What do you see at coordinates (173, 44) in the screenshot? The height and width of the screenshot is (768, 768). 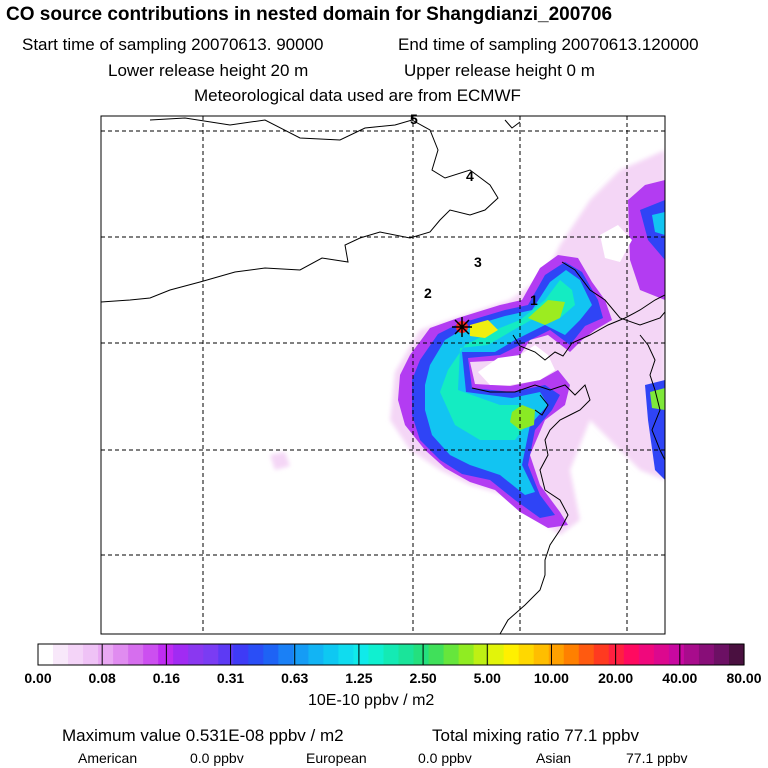 I see `start-time-label: Start time of sampling 20070613. 90000` at bounding box center [173, 44].